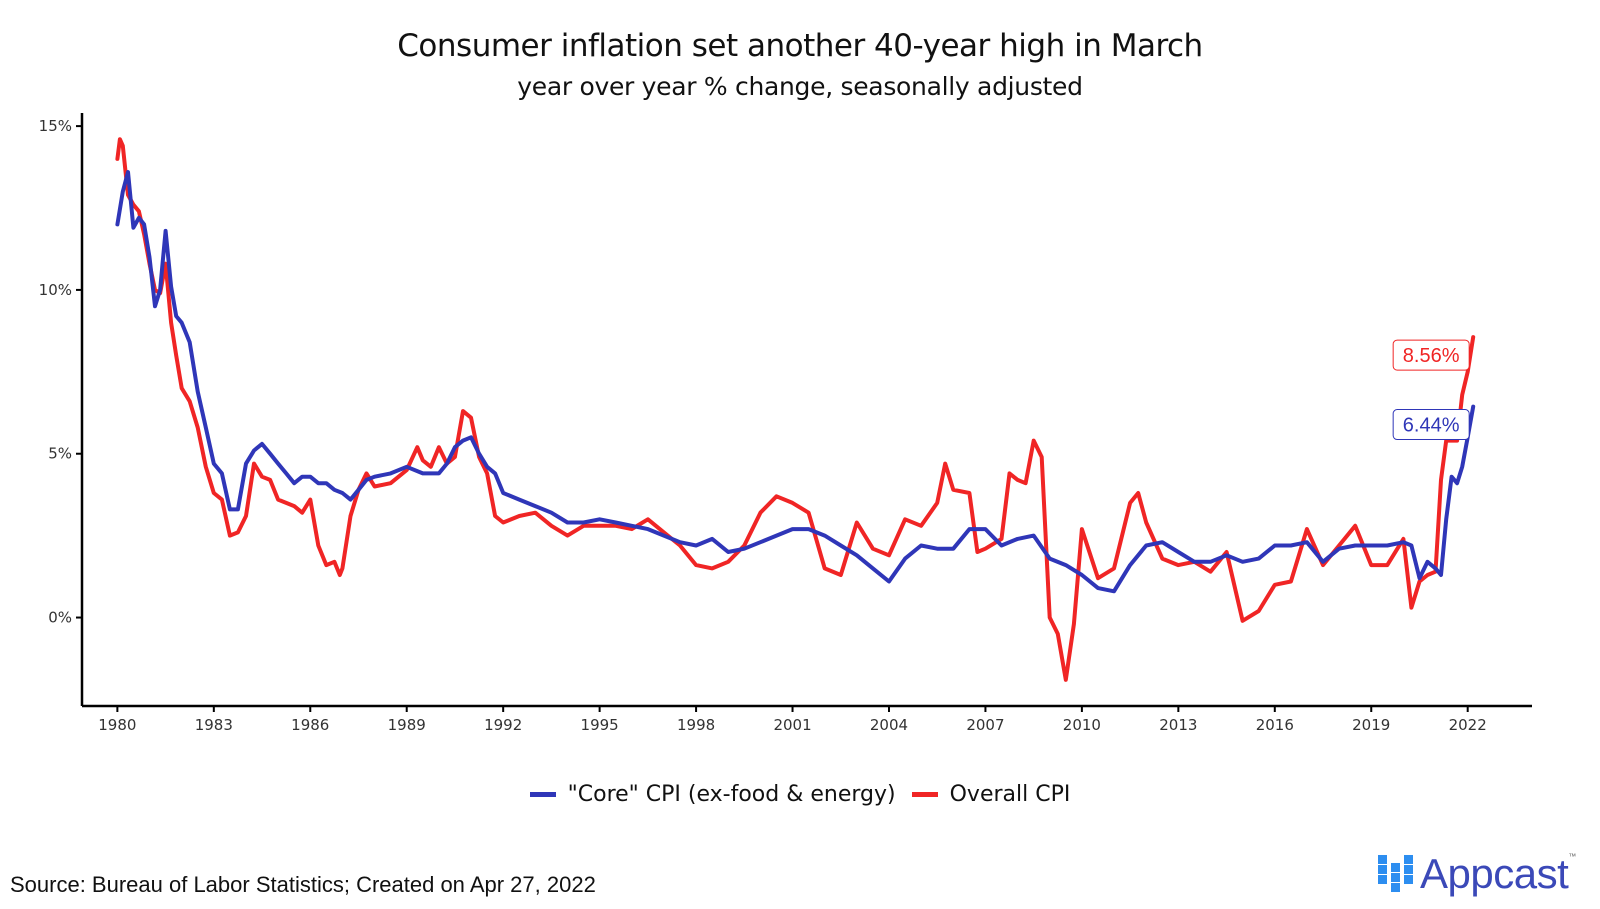  Describe the element at coordinates (924, 794) in the screenshot. I see `legend-swatch-overall` at that location.